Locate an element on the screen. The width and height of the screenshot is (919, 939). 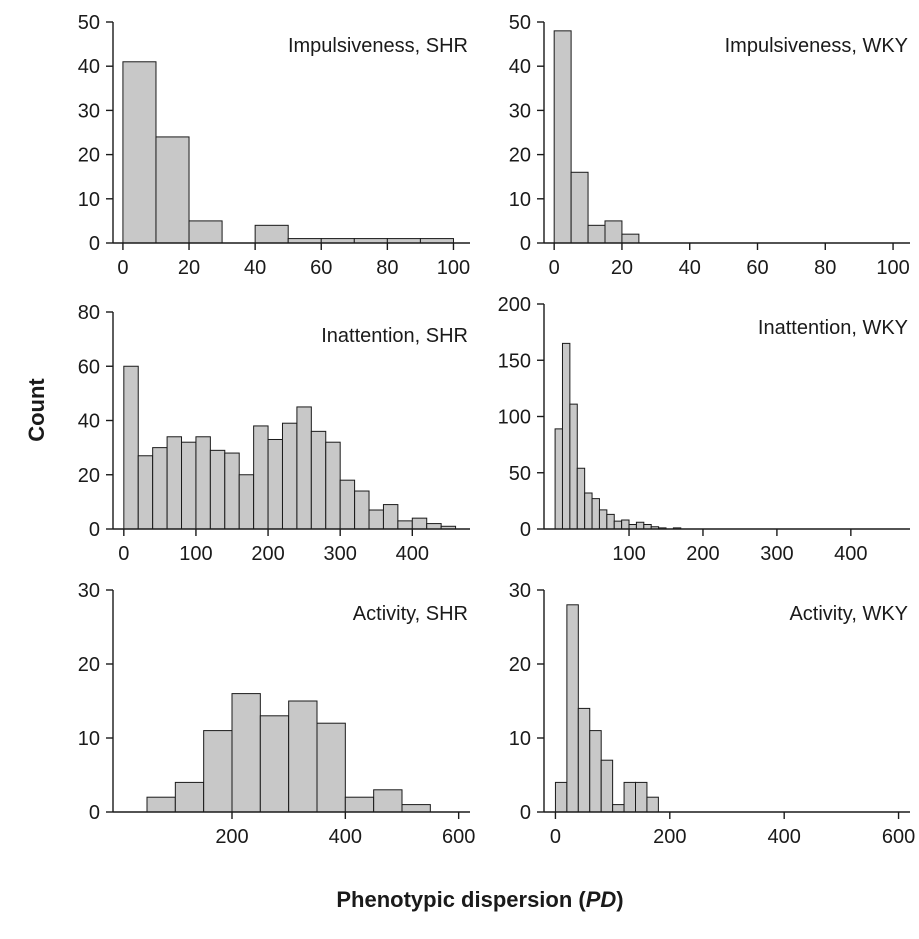
y-tick-label: 80 is located at coordinates (89, 313).